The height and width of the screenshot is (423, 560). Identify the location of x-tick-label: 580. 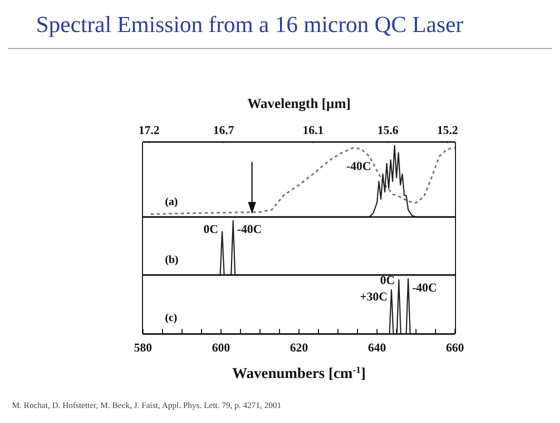
(143, 347).